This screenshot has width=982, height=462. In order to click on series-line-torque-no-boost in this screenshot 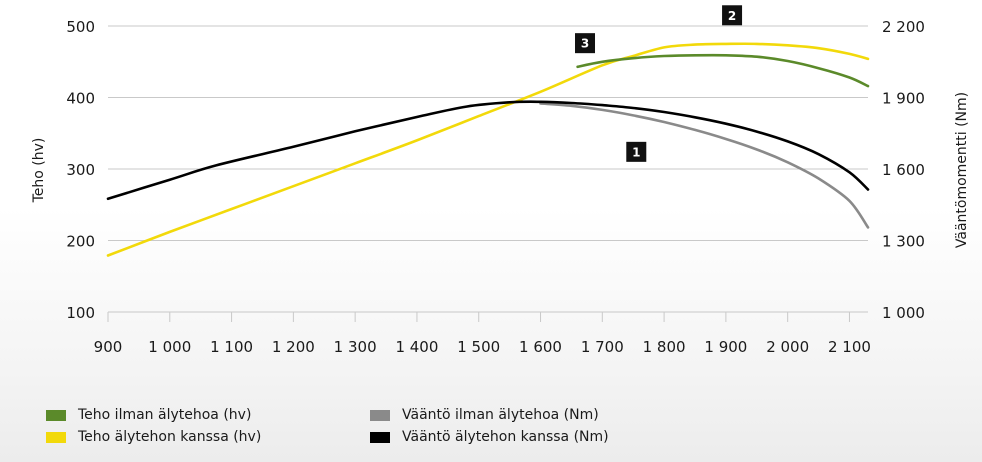, I will do `click(704, 165)`.